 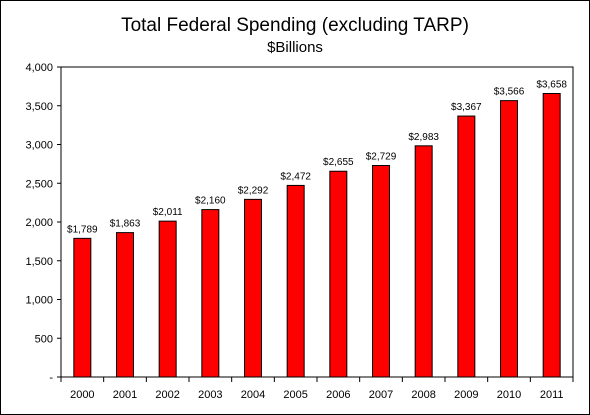 I want to click on x-tick-label: 2006, so click(x=338, y=395).